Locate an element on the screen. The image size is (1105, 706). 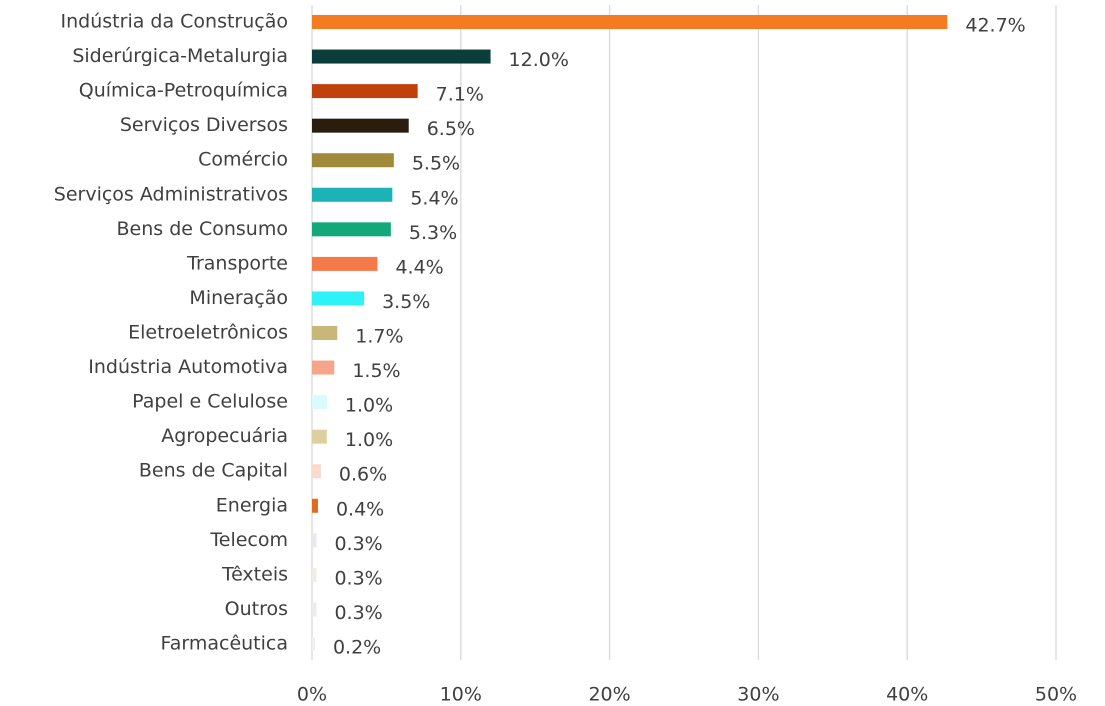
y-tick-label: Papel e Celulose is located at coordinates (210, 402).